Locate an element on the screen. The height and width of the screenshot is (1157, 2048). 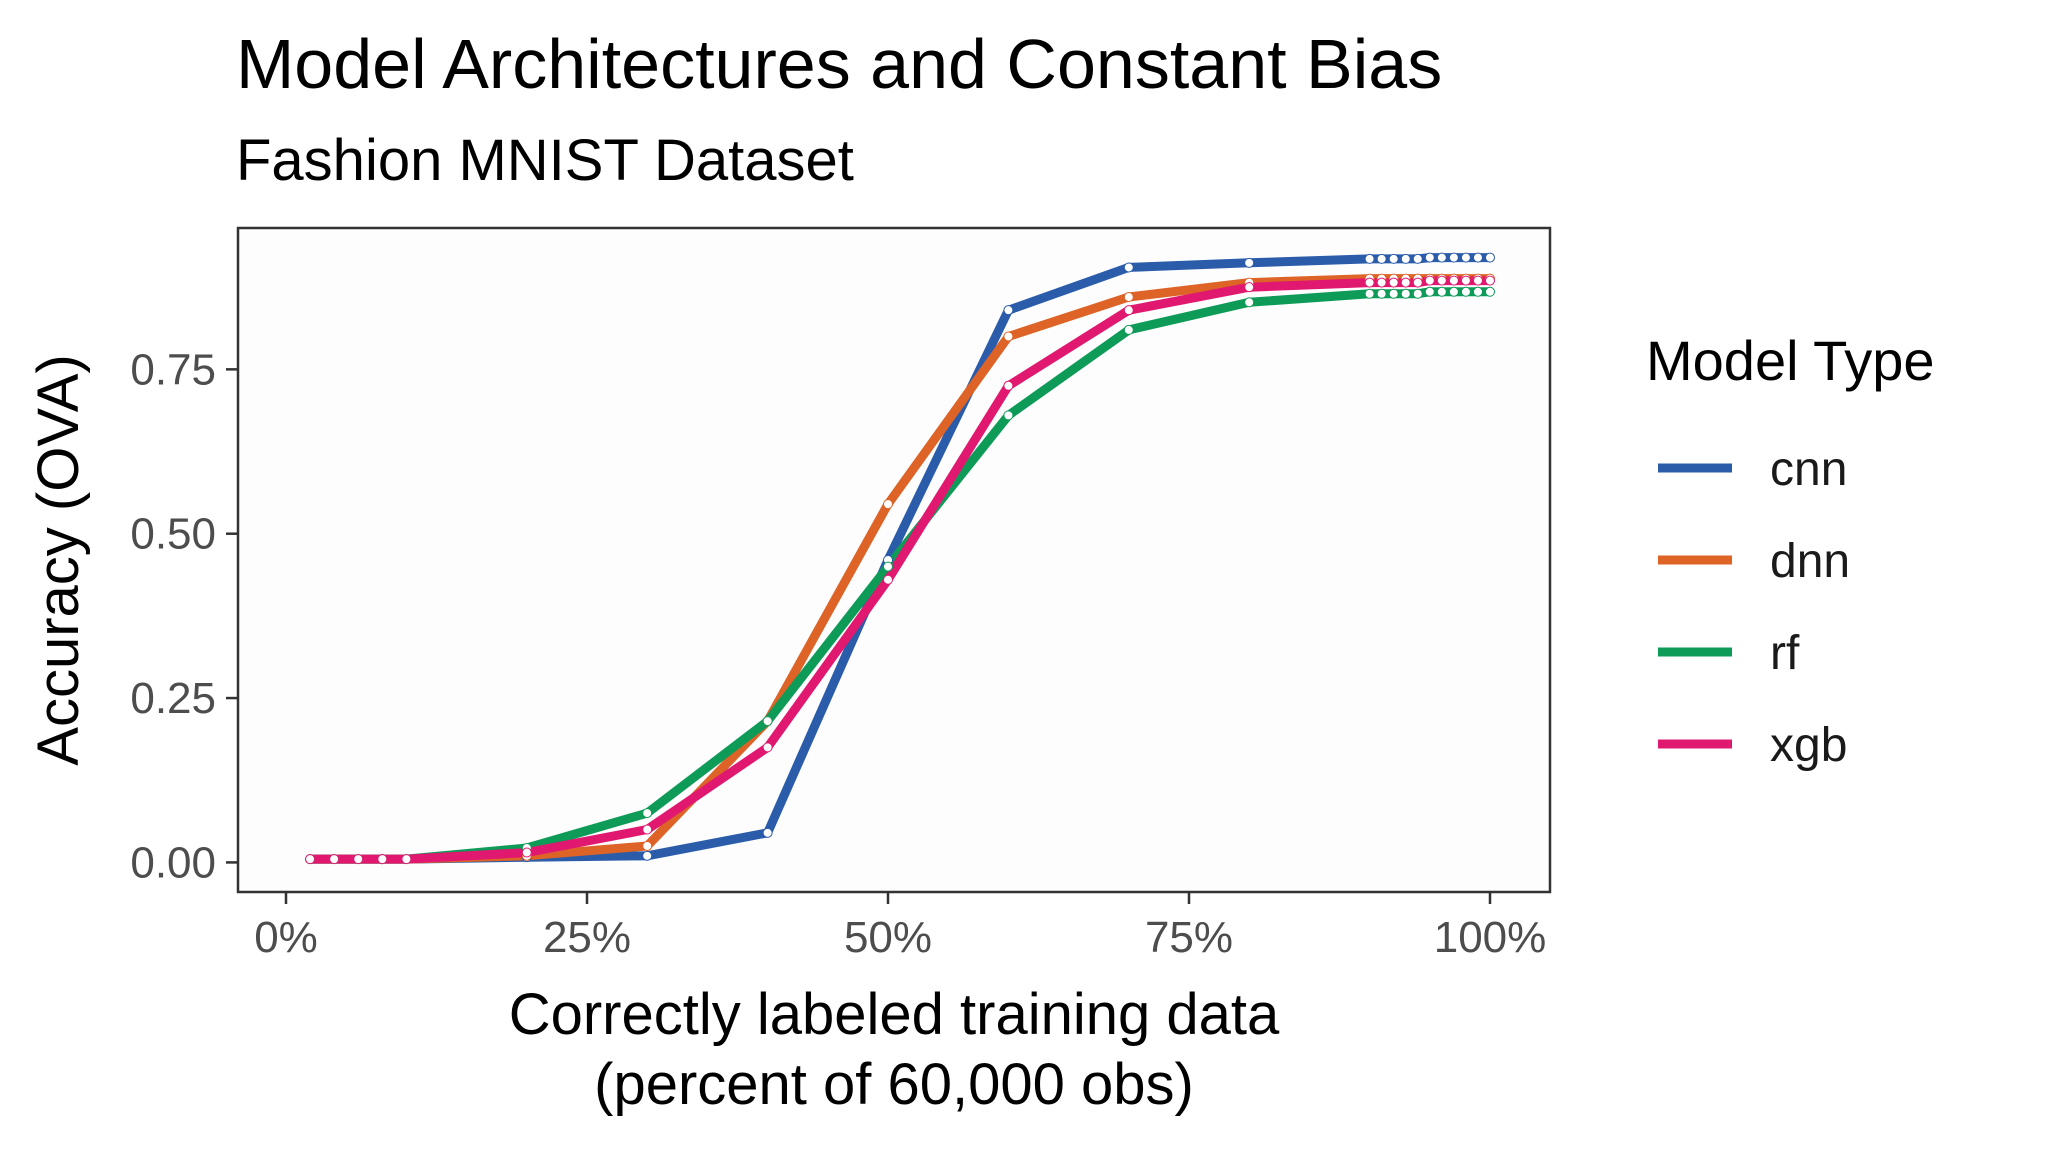
x-tick-label: 75% is located at coordinates (1189, 937).